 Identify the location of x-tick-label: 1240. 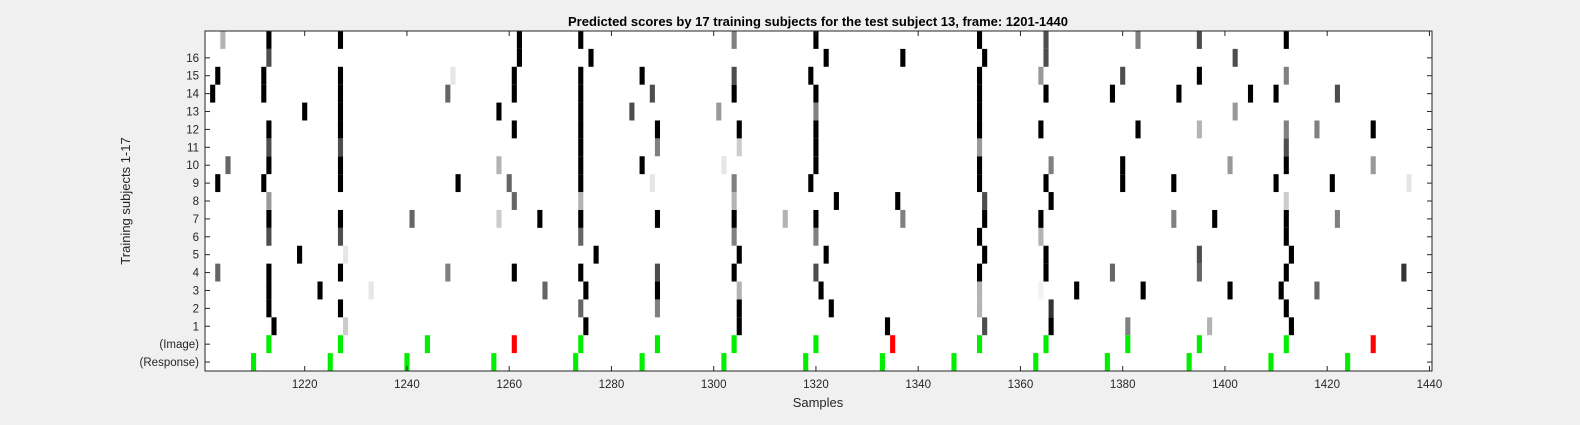
(407, 385).